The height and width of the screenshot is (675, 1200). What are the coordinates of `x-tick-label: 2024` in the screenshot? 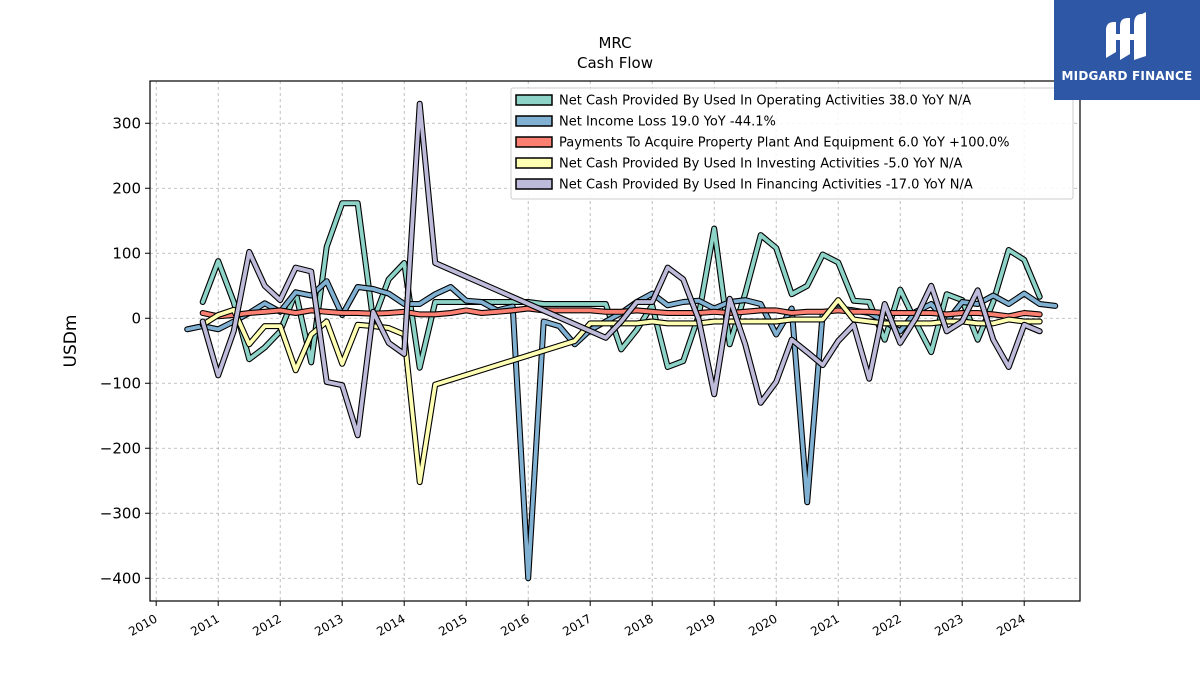 It's located at (1010, 624).